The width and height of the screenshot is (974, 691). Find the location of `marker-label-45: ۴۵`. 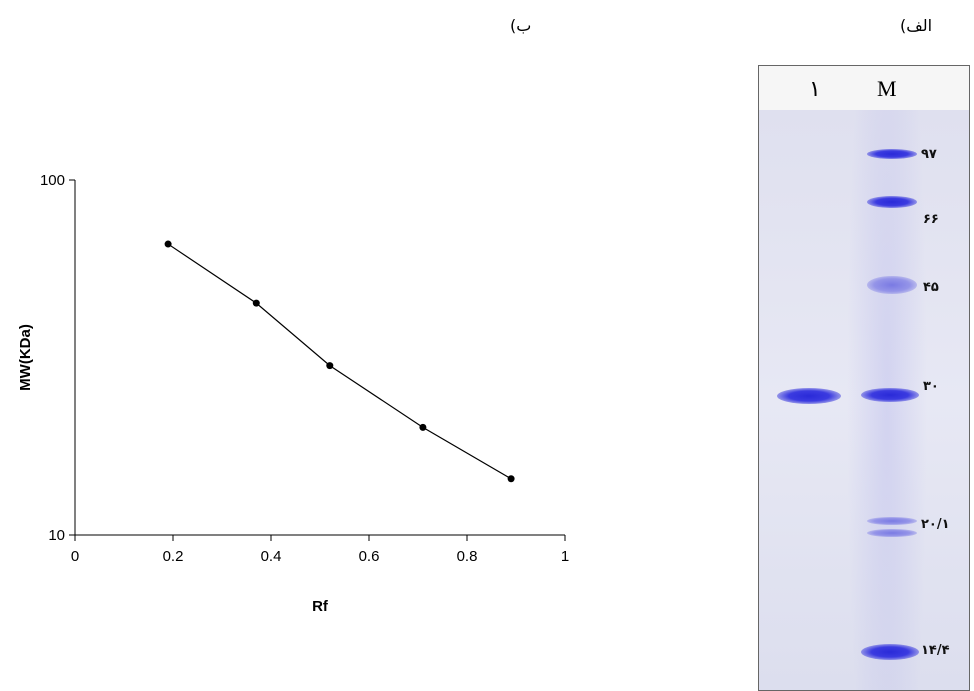

marker-label-45: ۴۵ is located at coordinates (931, 287).